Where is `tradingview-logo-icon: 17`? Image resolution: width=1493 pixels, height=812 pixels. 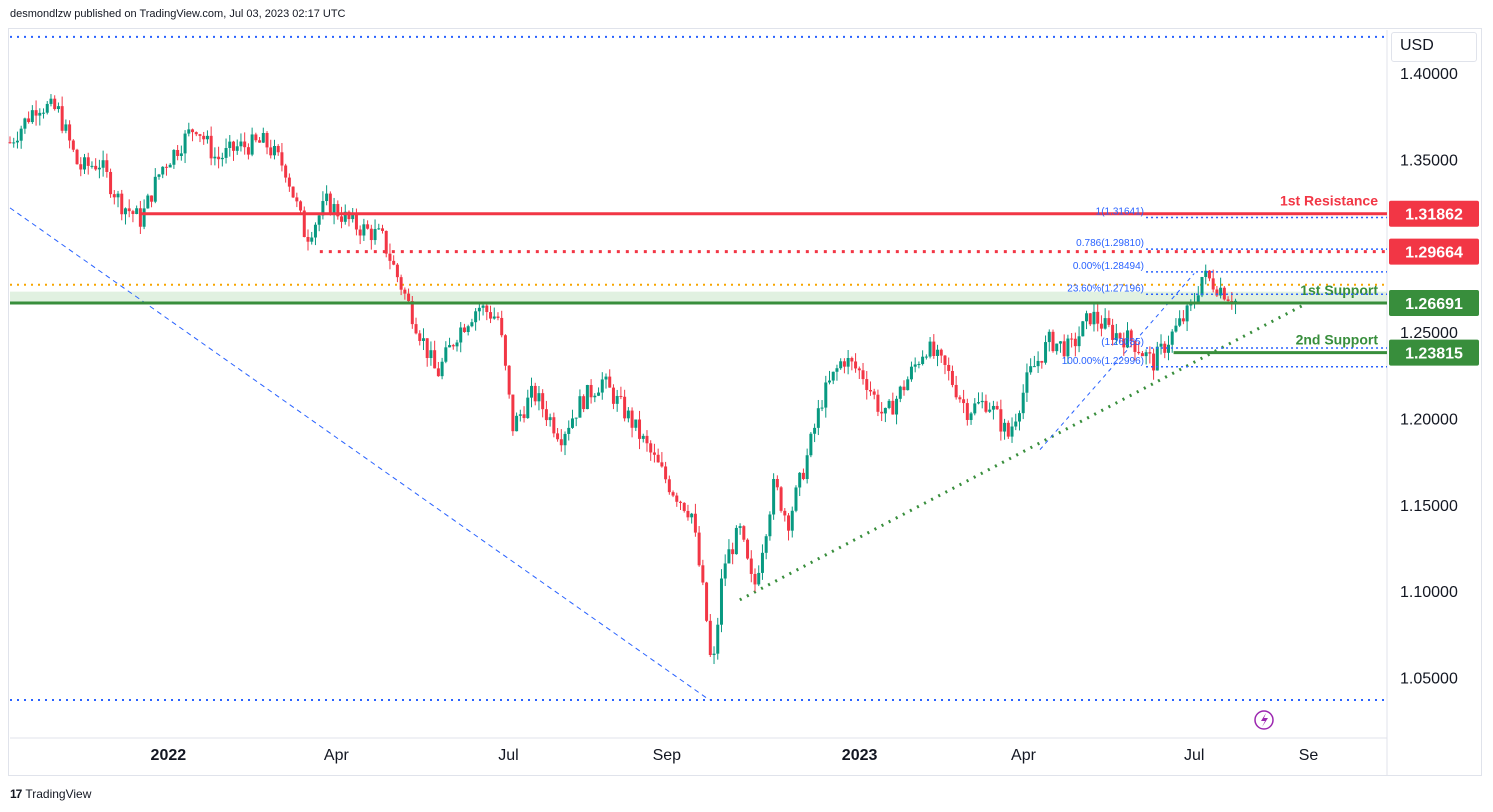
tradingview-logo-icon: 17 is located at coordinates (16, 794).